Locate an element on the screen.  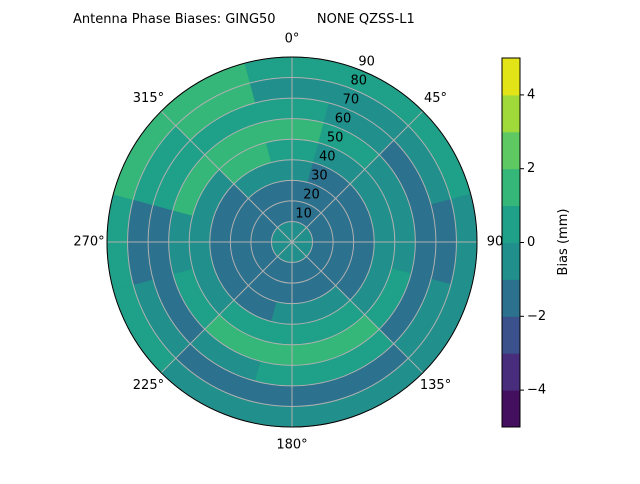
colorbar-tick-label: −2 is located at coordinates (536, 316).